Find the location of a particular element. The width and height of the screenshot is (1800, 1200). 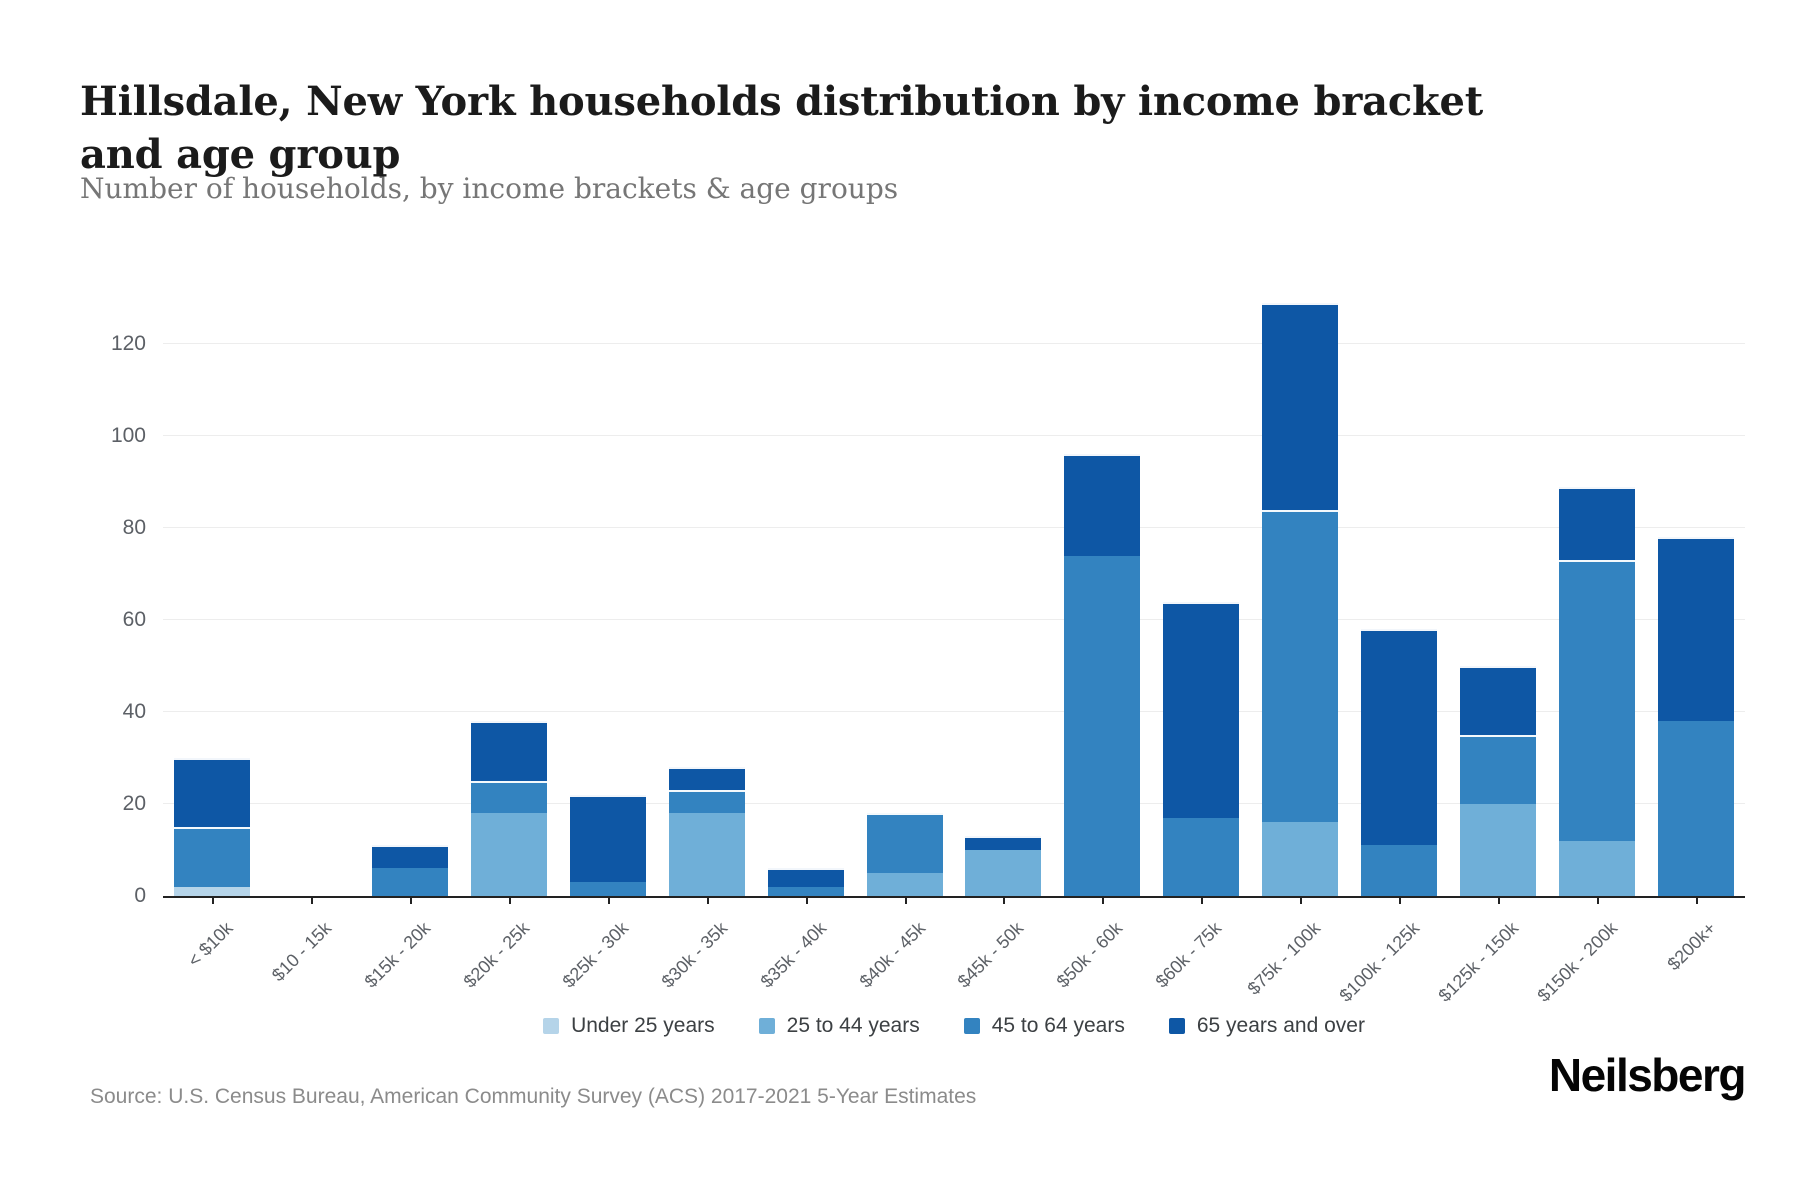

x-slot: $60k - 75k is located at coordinates (1201, 953).